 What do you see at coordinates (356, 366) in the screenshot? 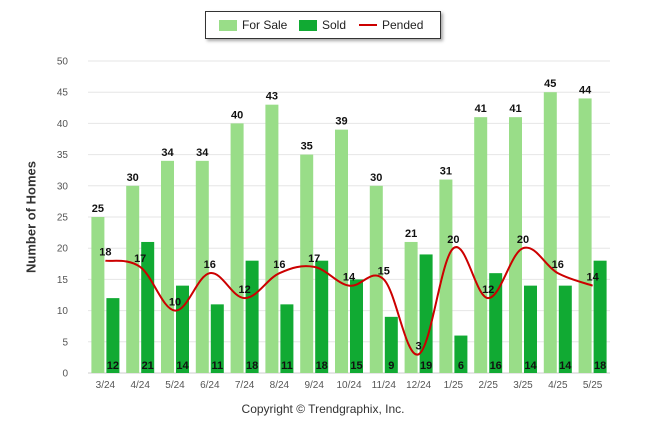
I see `data-label-sold: 15` at bounding box center [356, 366].